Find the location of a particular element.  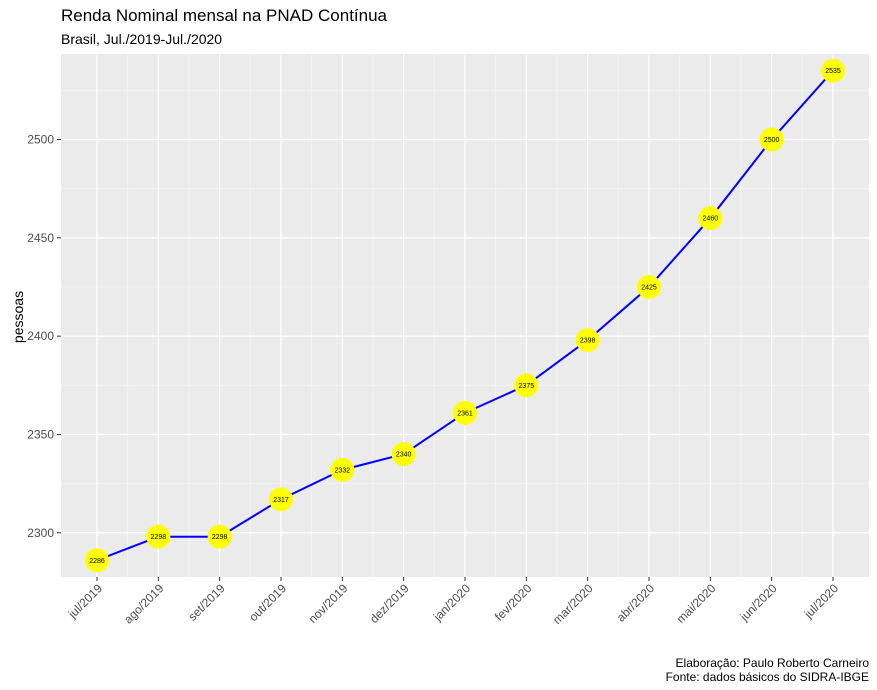

caption-author: Elaboração: Paulo Roberto Carneiro is located at coordinates (772, 663).